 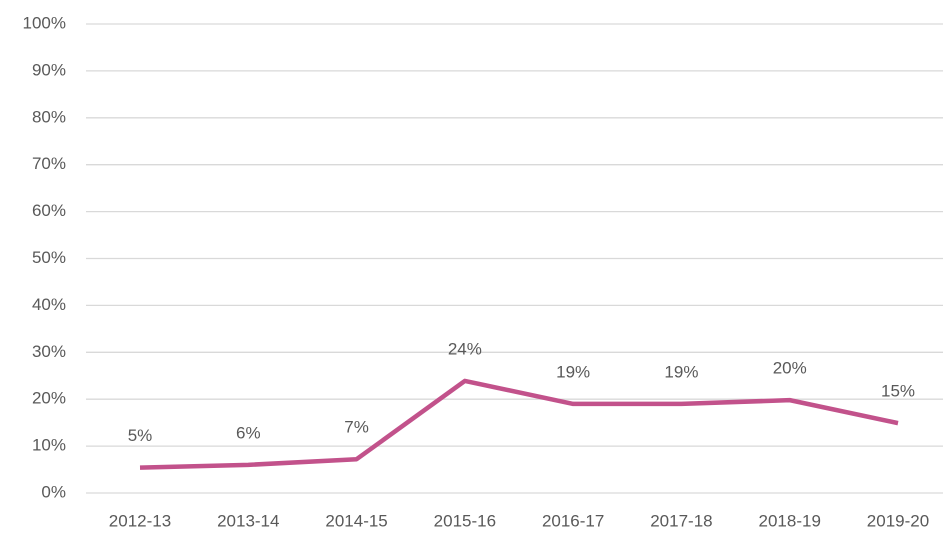 What do you see at coordinates (898, 520) in the screenshot?
I see `x-tick-label: 2019-20` at bounding box center [898, 520].